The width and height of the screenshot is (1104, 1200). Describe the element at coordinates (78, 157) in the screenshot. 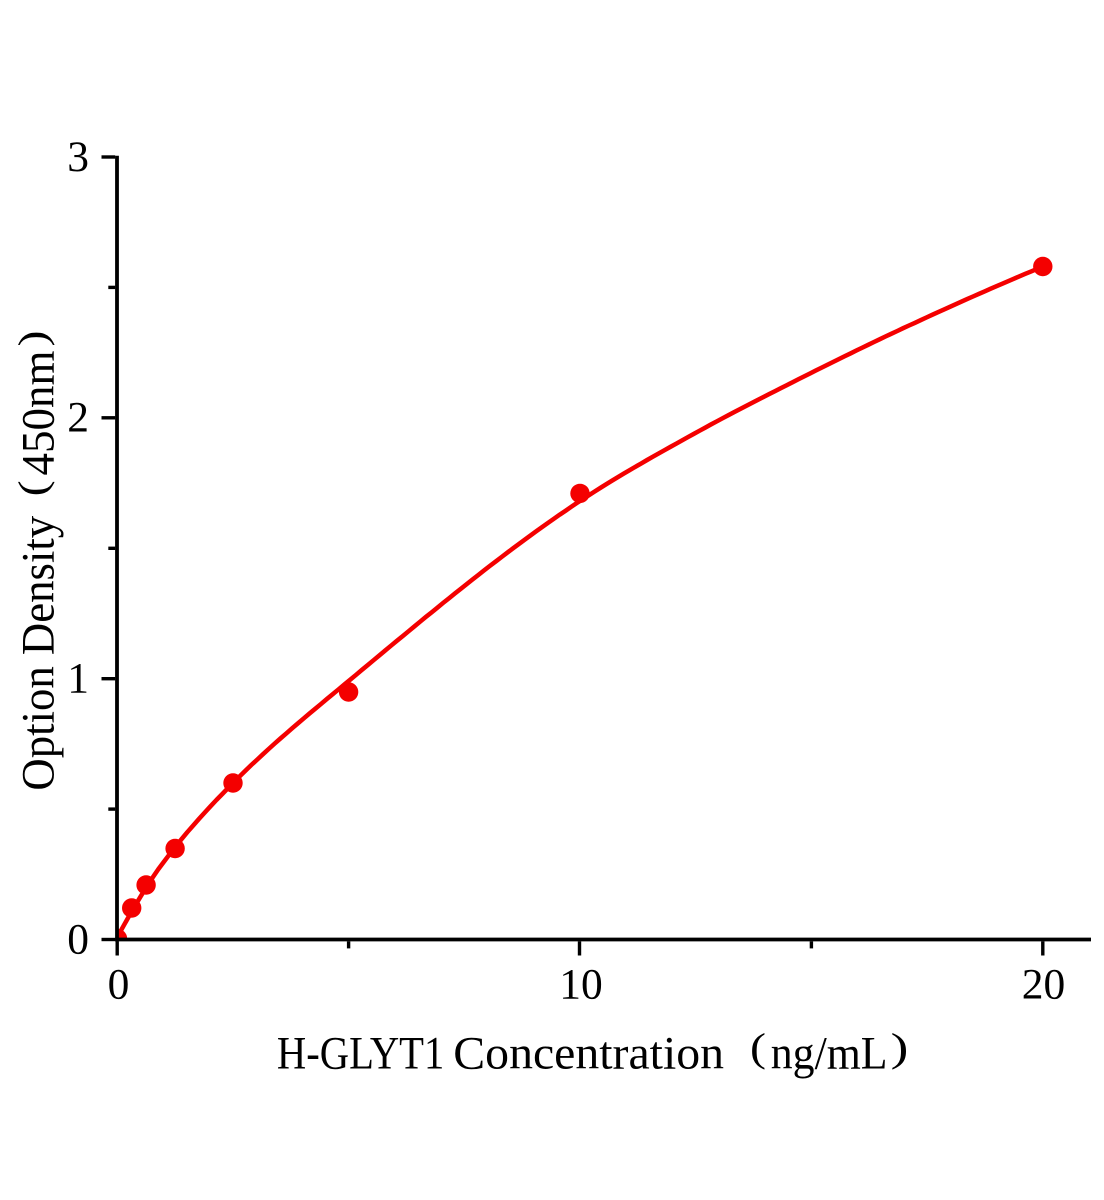

I see `svg-text: 3` at that location.